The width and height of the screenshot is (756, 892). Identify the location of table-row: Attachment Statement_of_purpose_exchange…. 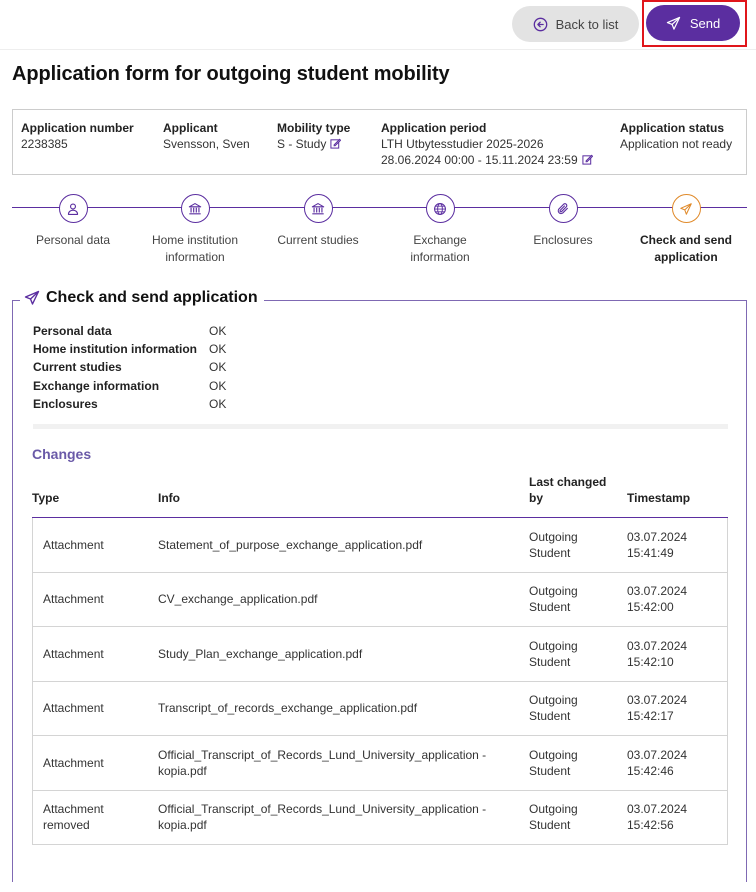
(380, 545).